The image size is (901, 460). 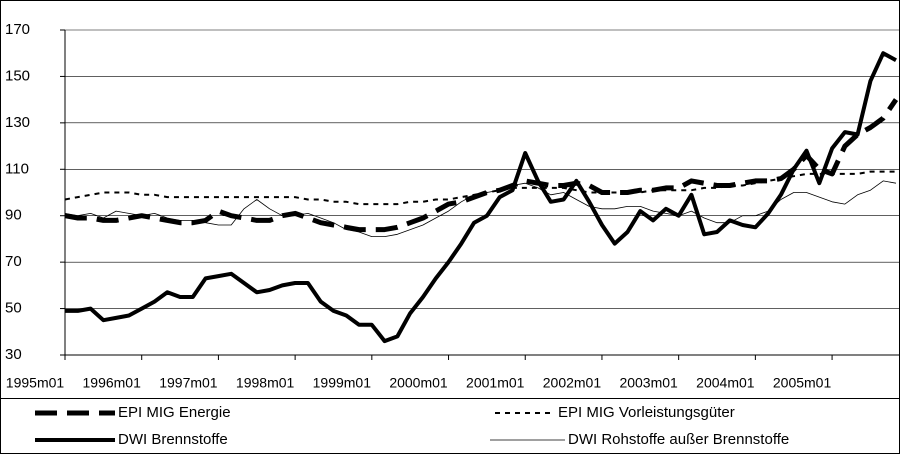 What do you see at coordinates (480, 208) in the screenshot?
I see `series-line` at bounding box center [480, 208].